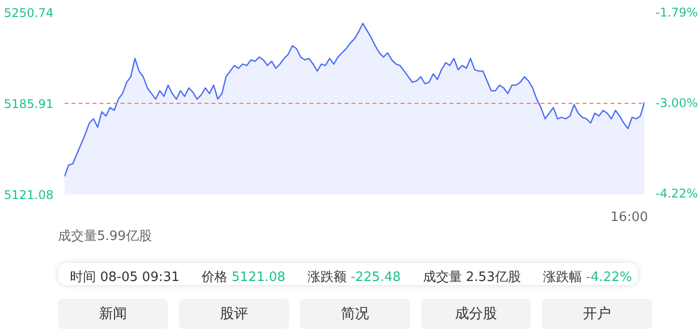  What do you see at coordinates (597, 314) in the screenshot?
I see `text: 开户` at bounding box center [597, 314].